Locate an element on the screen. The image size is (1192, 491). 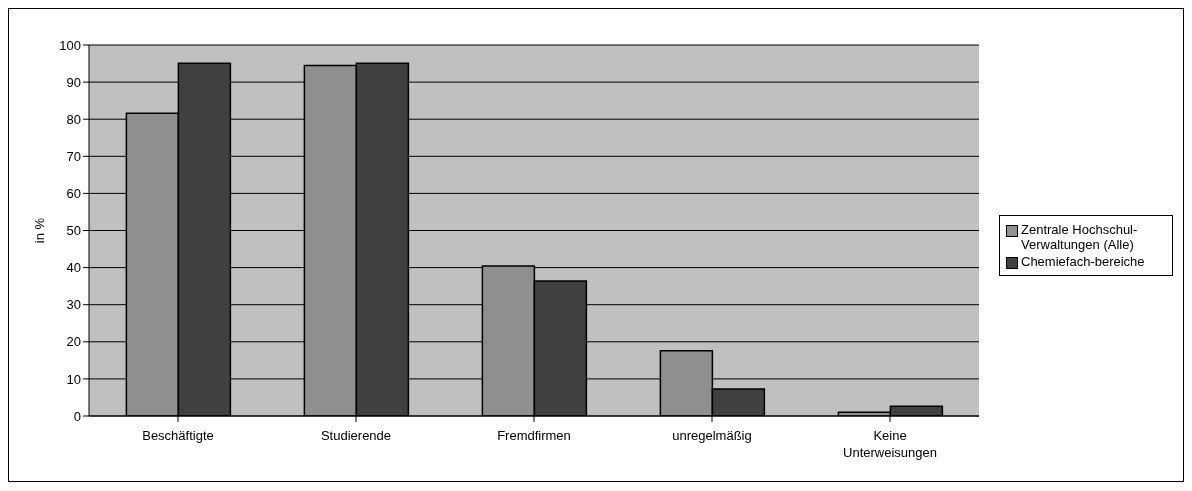
y-tick-label: 50 is located at coordinates (73, 231).